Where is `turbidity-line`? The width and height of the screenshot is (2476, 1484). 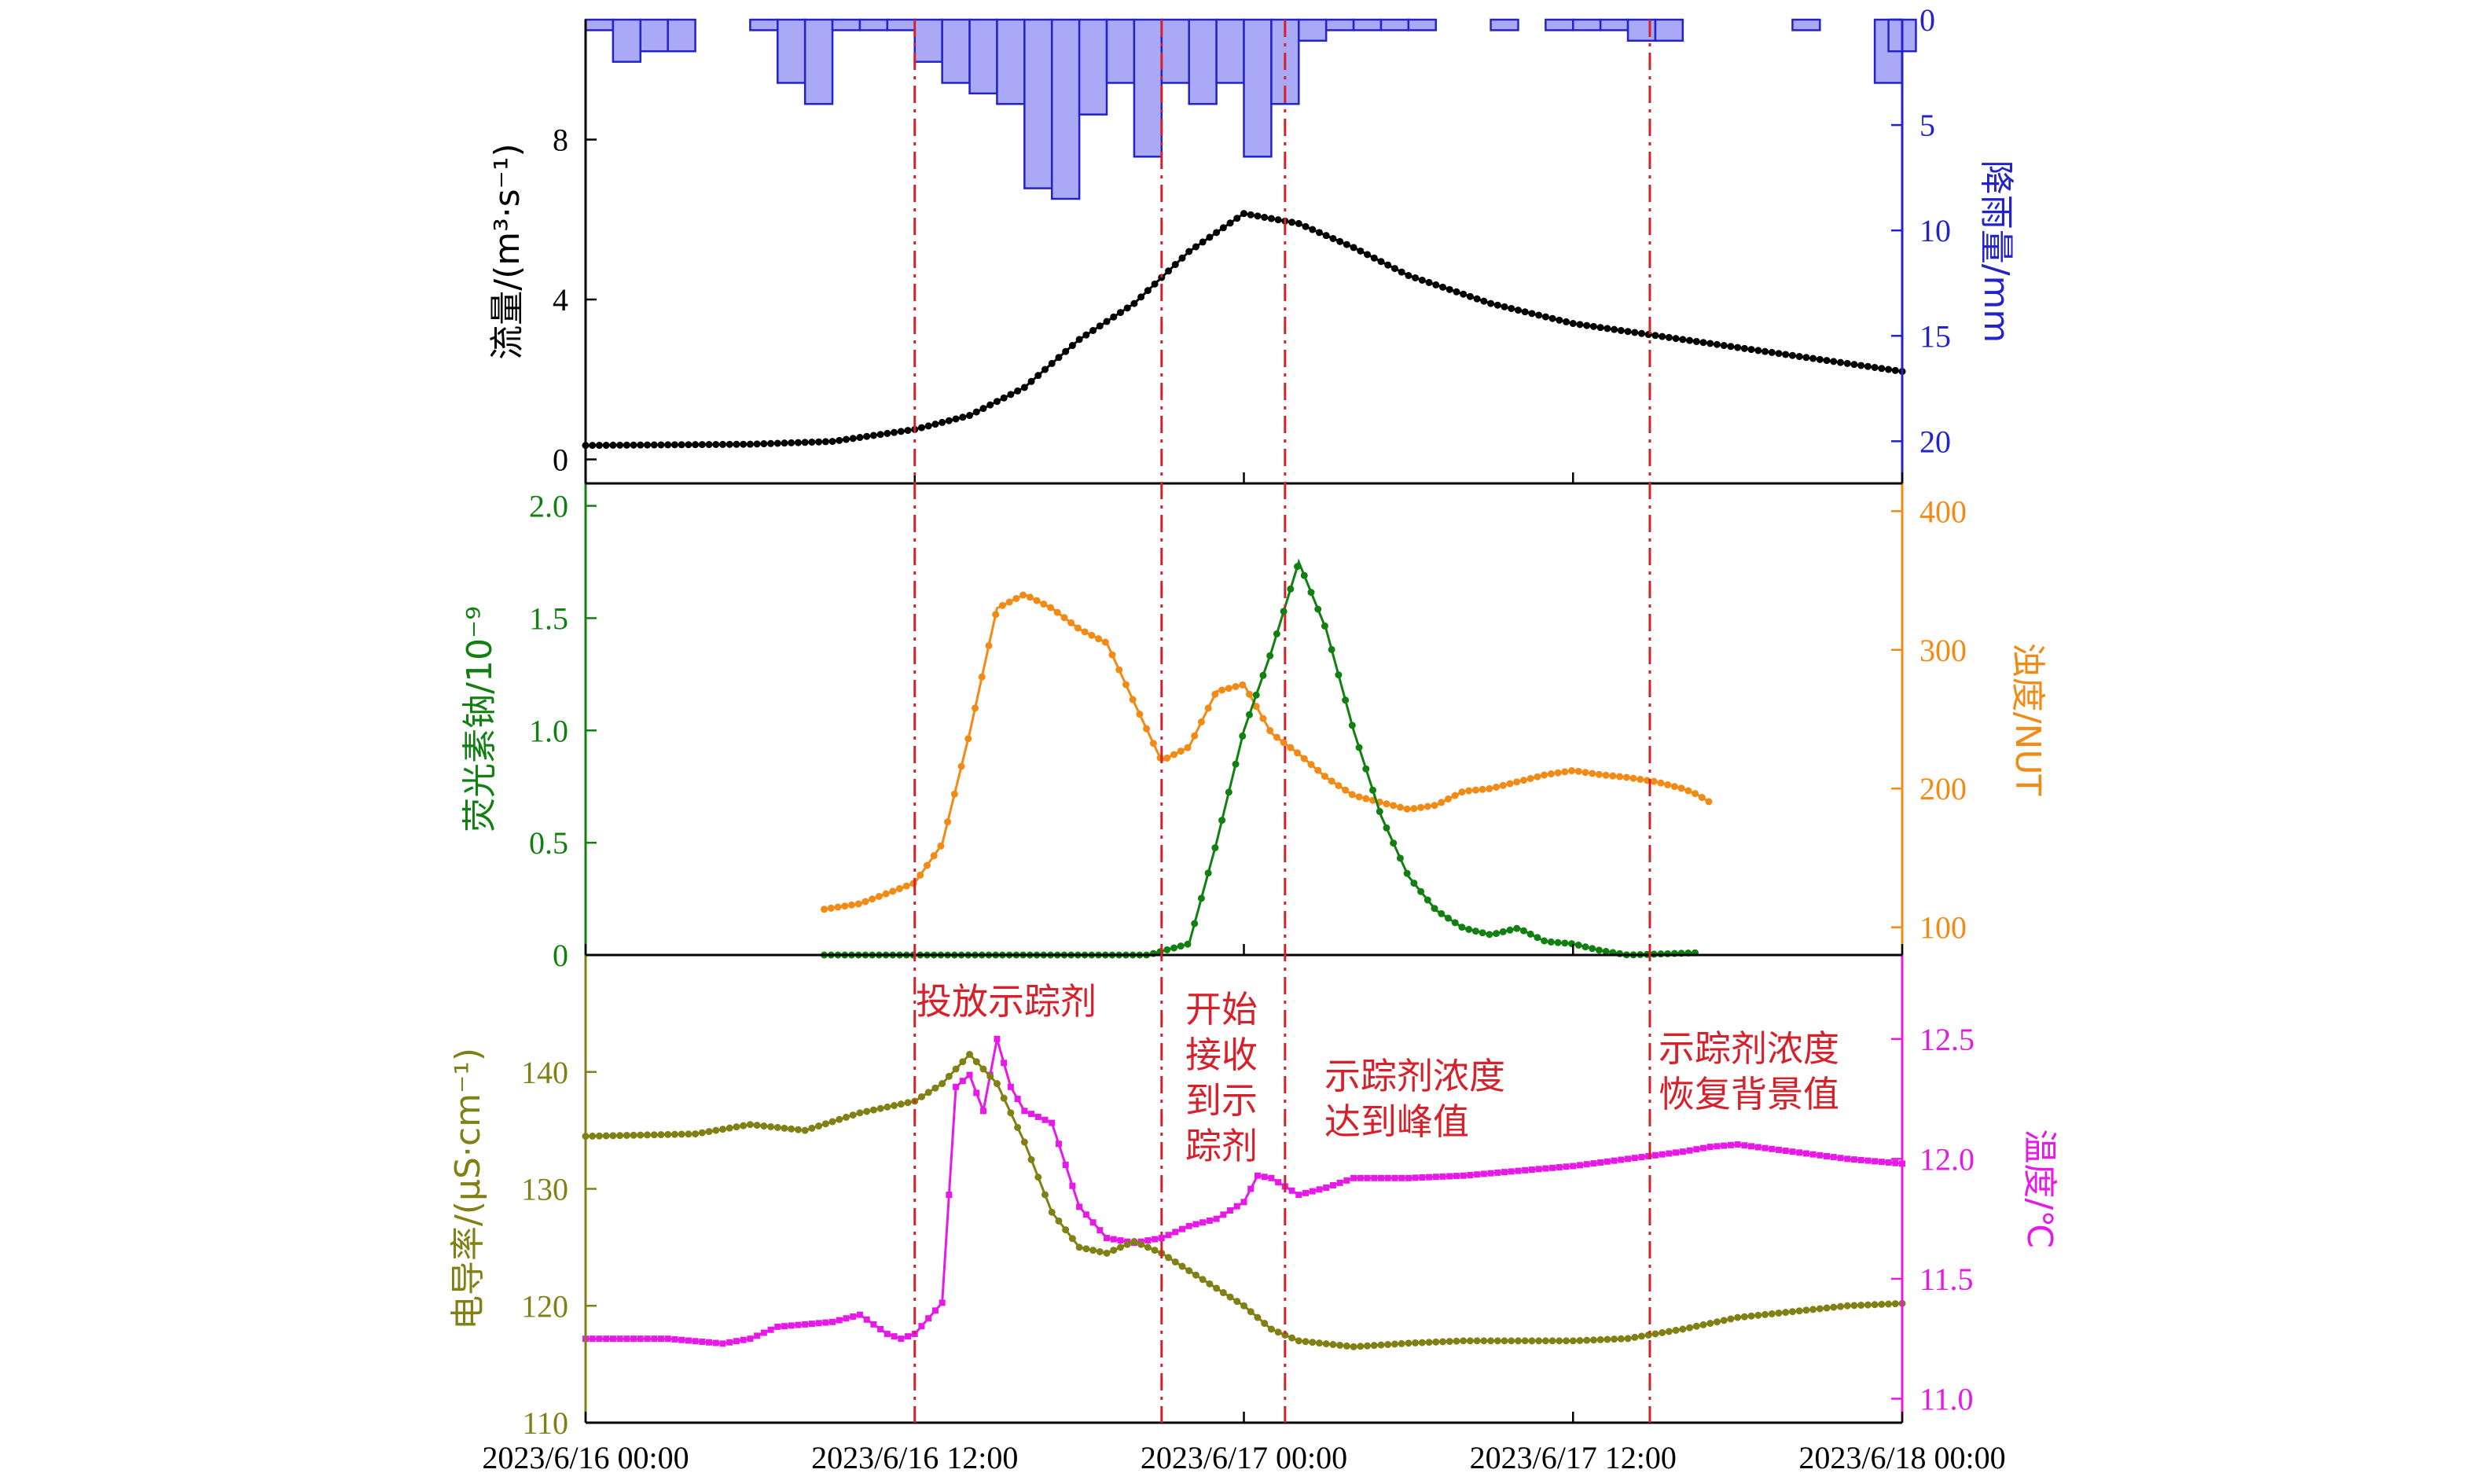
turbidity-line is located at coordinates (1268, 752).